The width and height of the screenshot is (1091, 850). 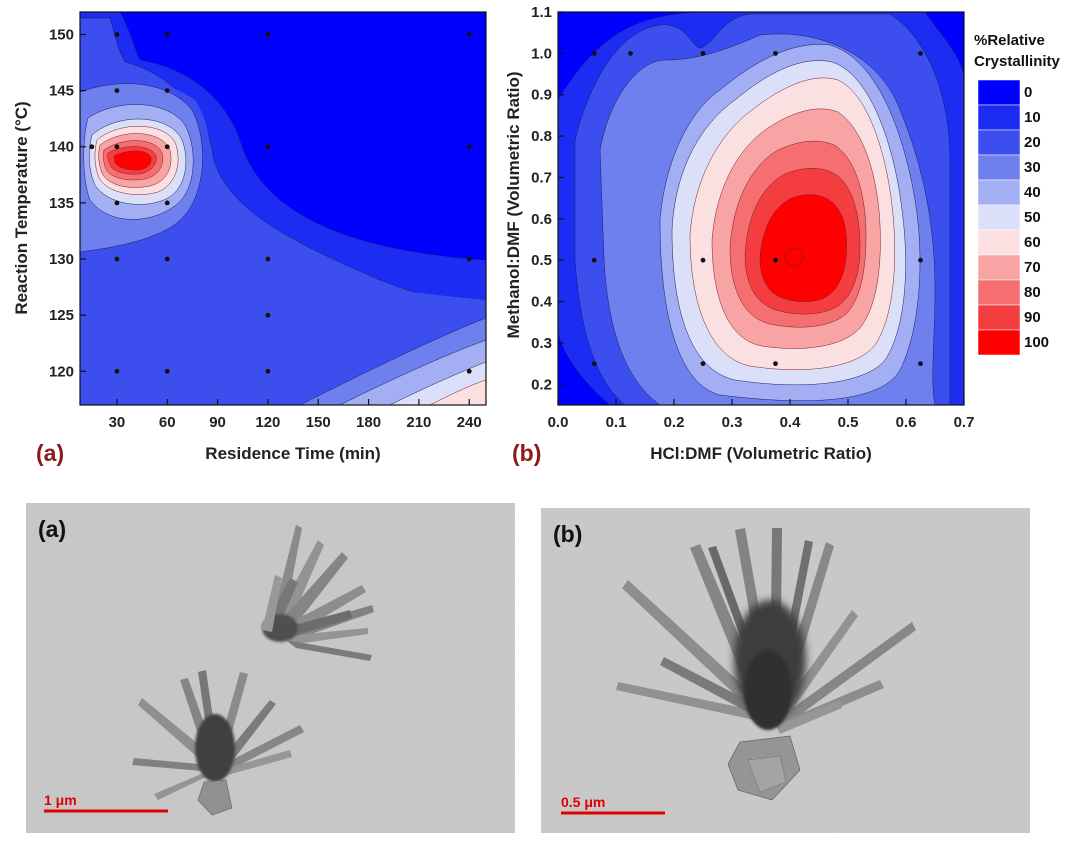 What do you see at coordinates (1032, 192) in the screenshot?
I see `legend-label-40: 40` at bounding box center [1032, 192].